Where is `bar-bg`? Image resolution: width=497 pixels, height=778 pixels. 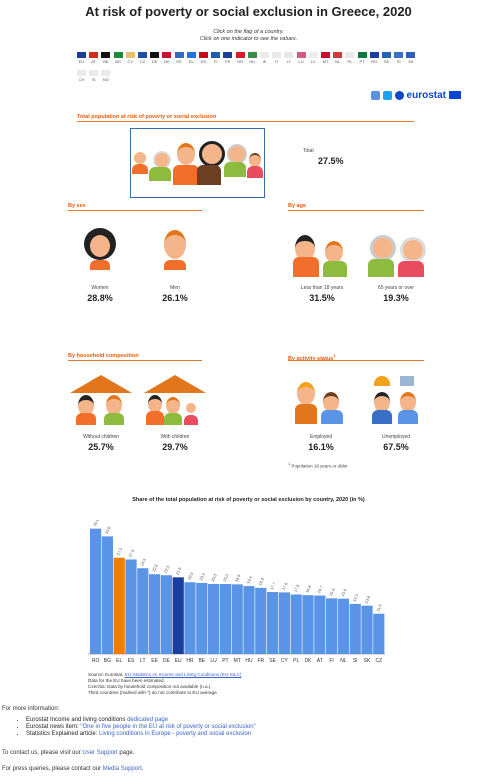 bar-bg is located at coordinates (107, 595).